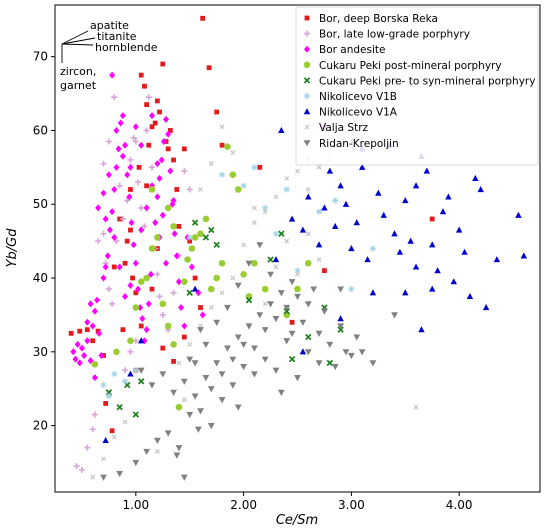 The image size is (550, 531). Describe the element at coordinates (427, 81) in the screenshot. I see `legend-label: Cukaru Peki pre- to syn-mineral porphyry` at that location.